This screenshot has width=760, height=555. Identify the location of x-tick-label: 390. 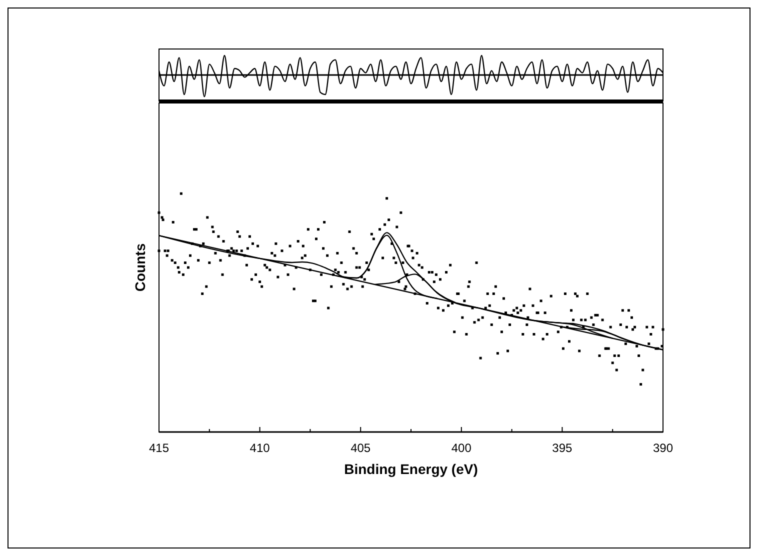
(663, 448).